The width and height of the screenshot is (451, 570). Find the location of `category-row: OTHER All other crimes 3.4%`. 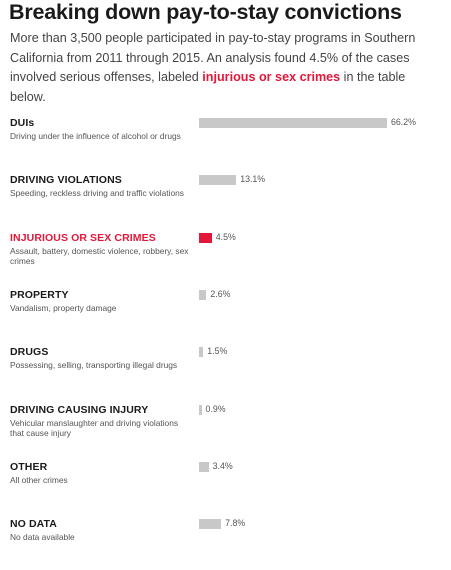

category-row: OTHER All other crimes 3.4% is located at coordinates (225, 487).